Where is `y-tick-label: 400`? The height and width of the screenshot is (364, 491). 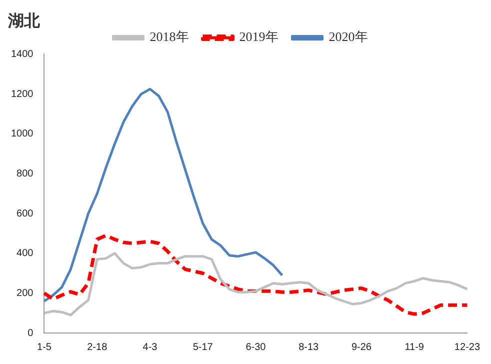 y-tick-label: 400 is located at coordinates (25, 254).